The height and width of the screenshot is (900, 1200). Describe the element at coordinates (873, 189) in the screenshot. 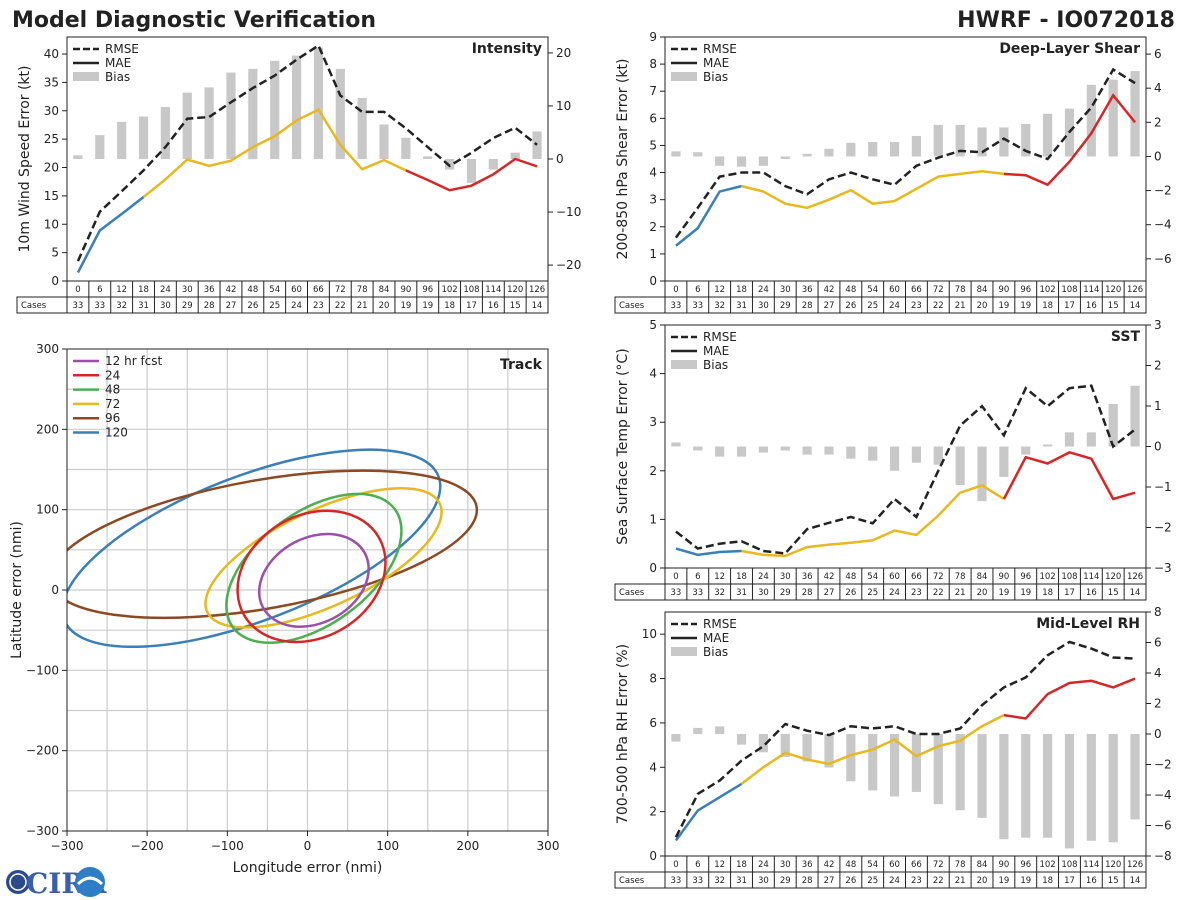

I see `shear-mae-line-mid` at that location.